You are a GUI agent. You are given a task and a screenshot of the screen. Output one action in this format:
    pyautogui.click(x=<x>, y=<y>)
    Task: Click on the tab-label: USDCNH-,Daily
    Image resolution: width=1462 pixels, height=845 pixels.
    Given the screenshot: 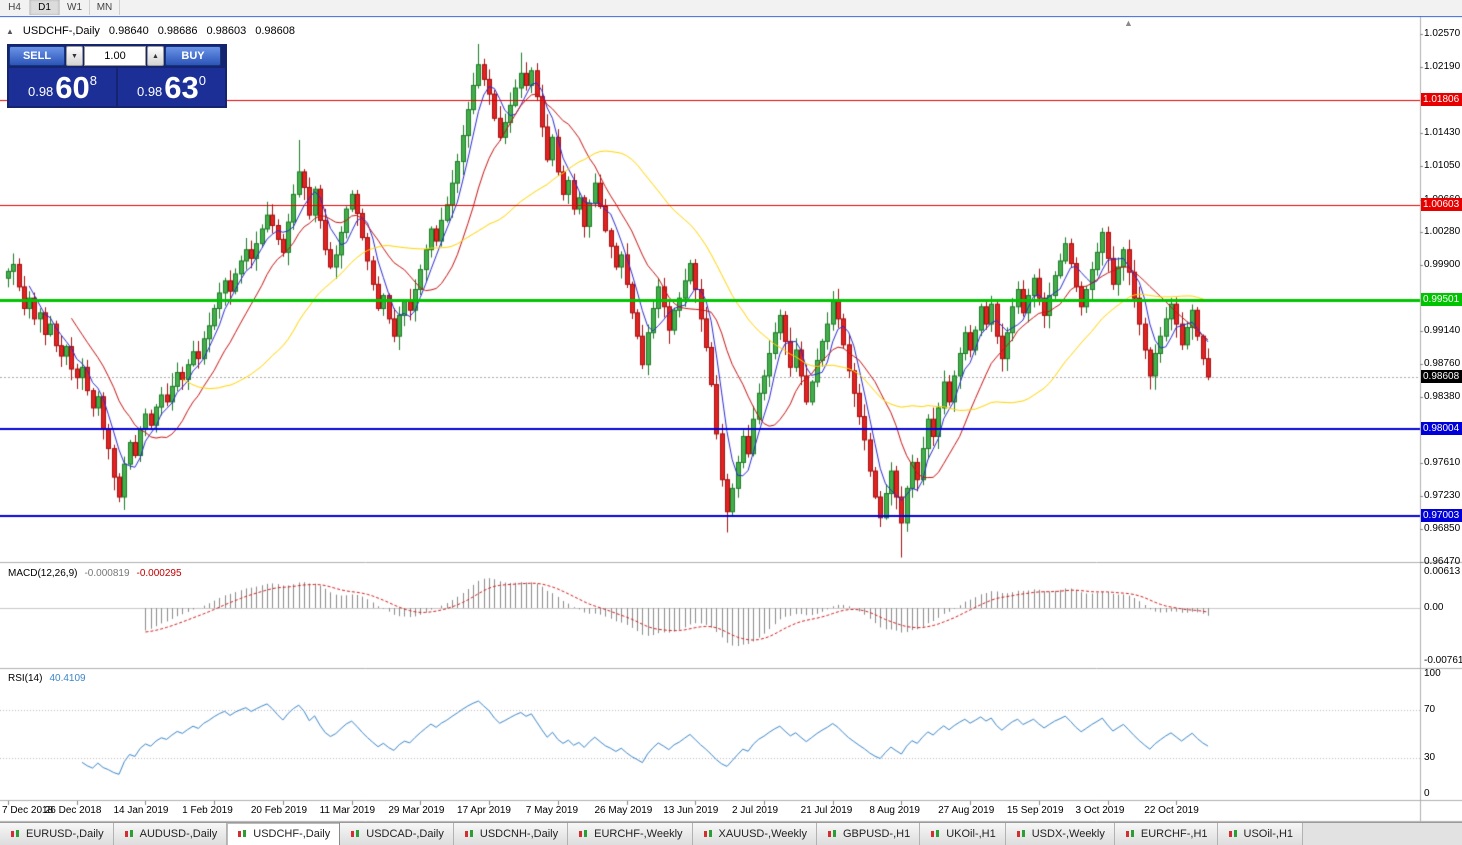 What is the action you would take?
    pyautogui.click(x=519, y=834)
    